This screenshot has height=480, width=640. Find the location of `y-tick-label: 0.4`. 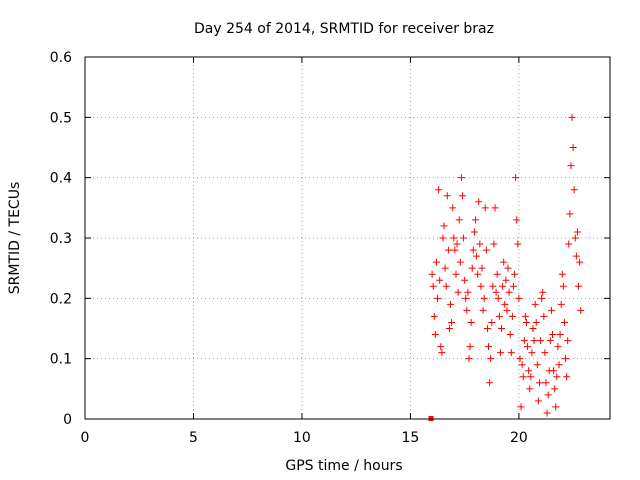

y-tick-label: 0.4 is located at coordinates (61, 179).